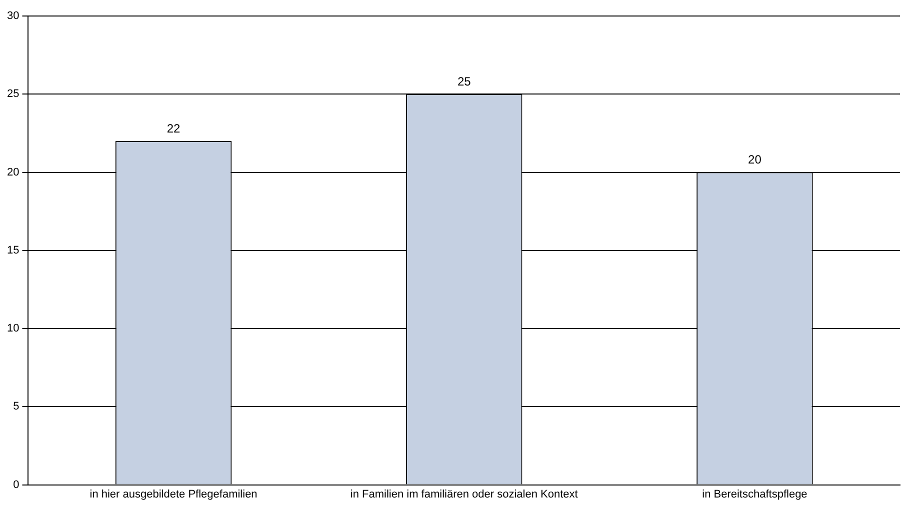  I want to click on y-tick-label: 20, so click(13, 172).